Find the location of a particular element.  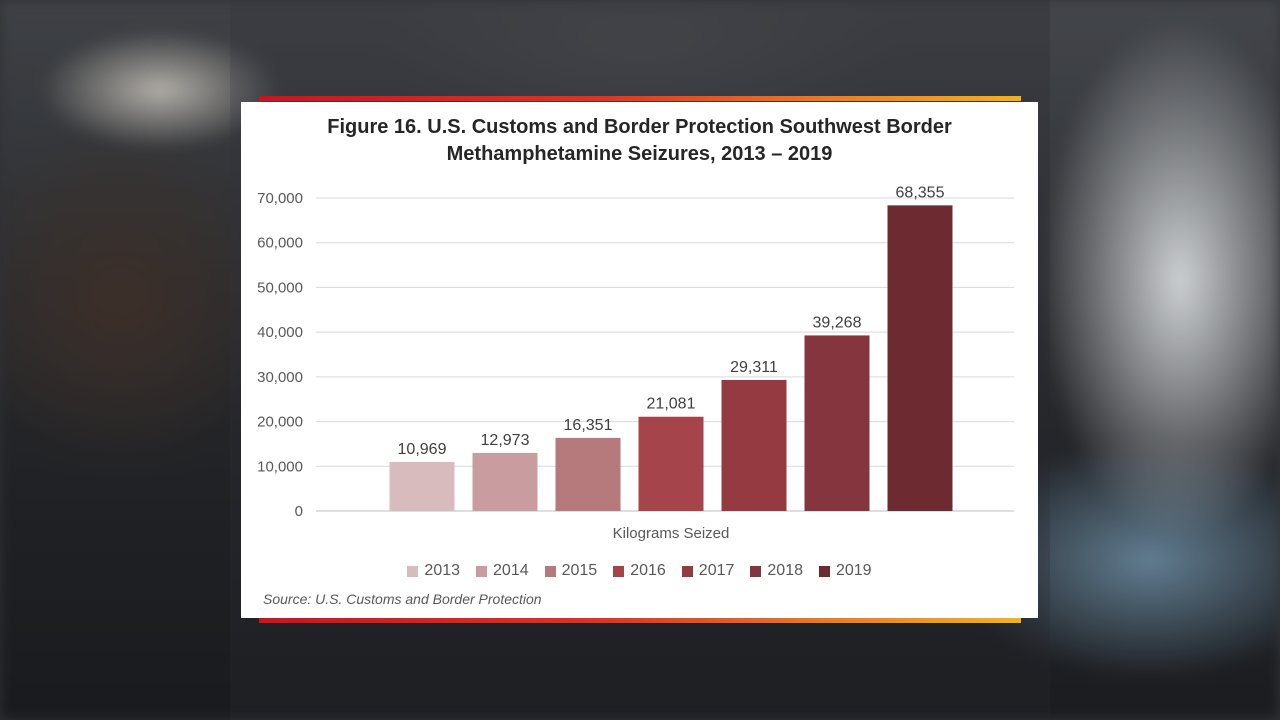

legend-item-2015: 2015 is located at coordinates (571, 571).